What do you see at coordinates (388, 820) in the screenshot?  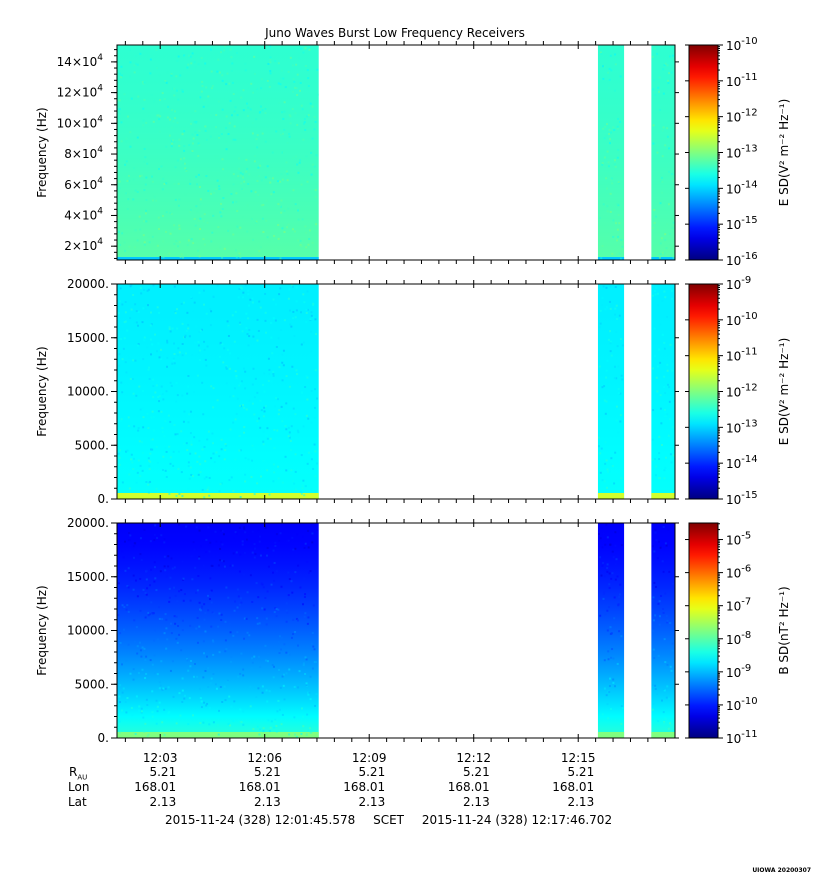 I see `footer-frame: SCET` at bounding box center [388, 820].